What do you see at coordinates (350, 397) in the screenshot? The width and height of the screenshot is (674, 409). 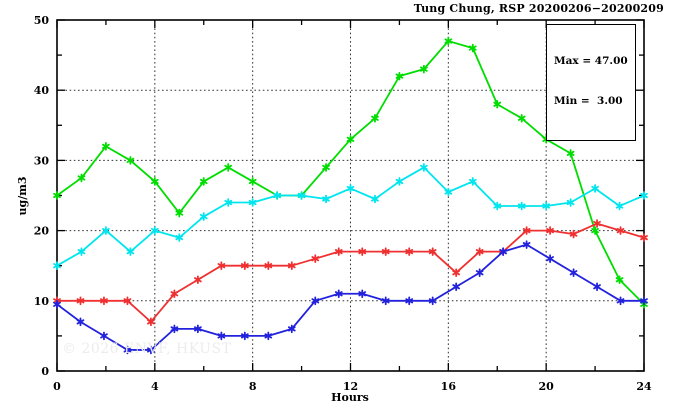 I see `x-axis-title: Hours` at bounding box center [350, 397].